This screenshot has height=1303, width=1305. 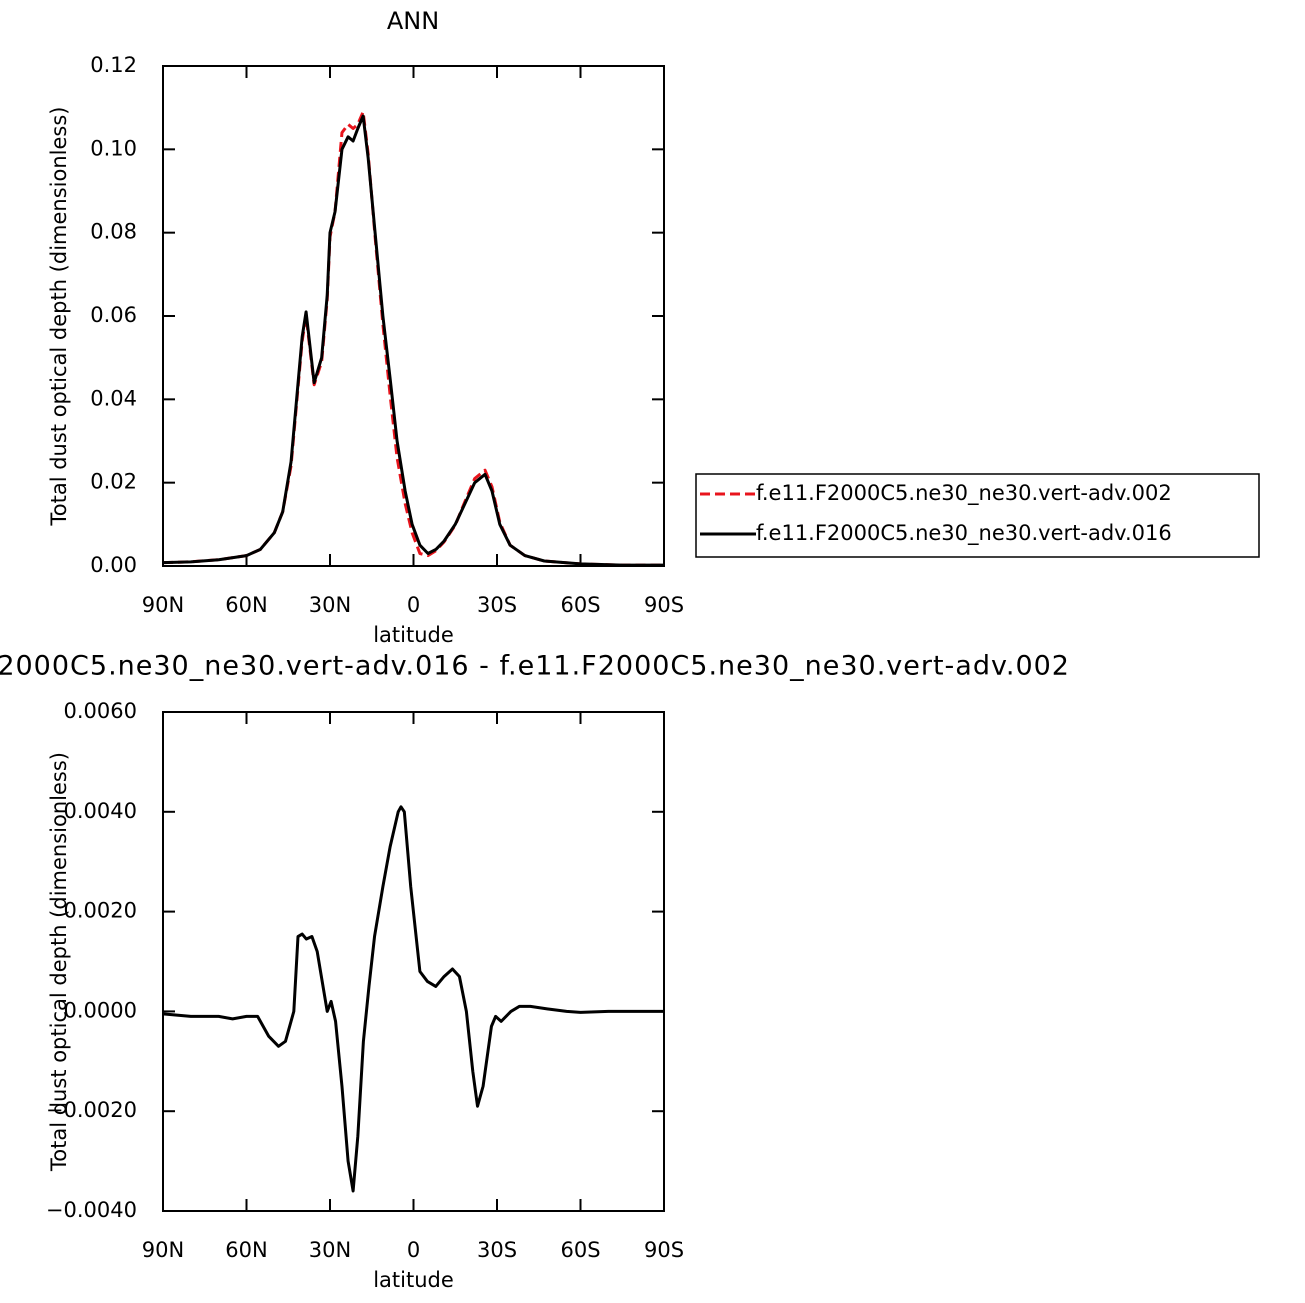 I want to click on y-tick-label: 0.10, so click(x=113, y=148).